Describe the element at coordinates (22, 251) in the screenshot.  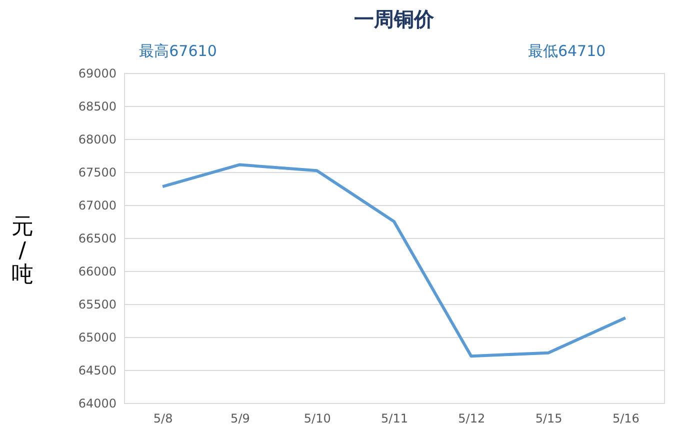
I see `y-axis-title: 元/吨` at that location.